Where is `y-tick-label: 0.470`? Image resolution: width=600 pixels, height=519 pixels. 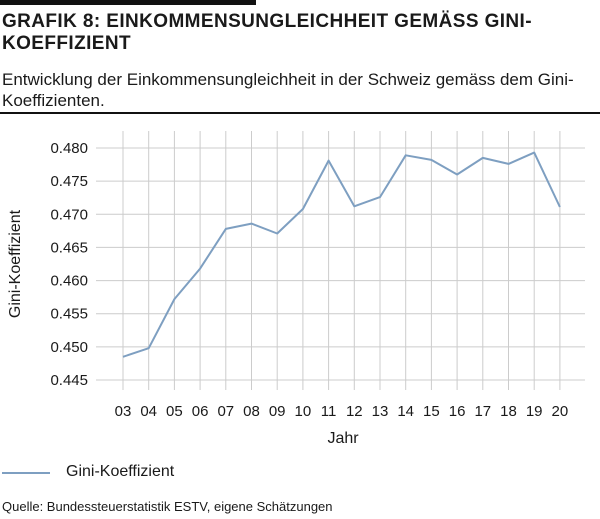
y-tick-label: 0.470 is located at coordinates (69, 214).